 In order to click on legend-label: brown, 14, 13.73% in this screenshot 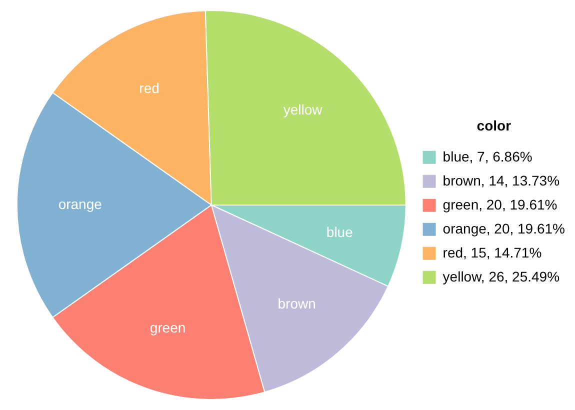, I will do `click(501, 180)`.